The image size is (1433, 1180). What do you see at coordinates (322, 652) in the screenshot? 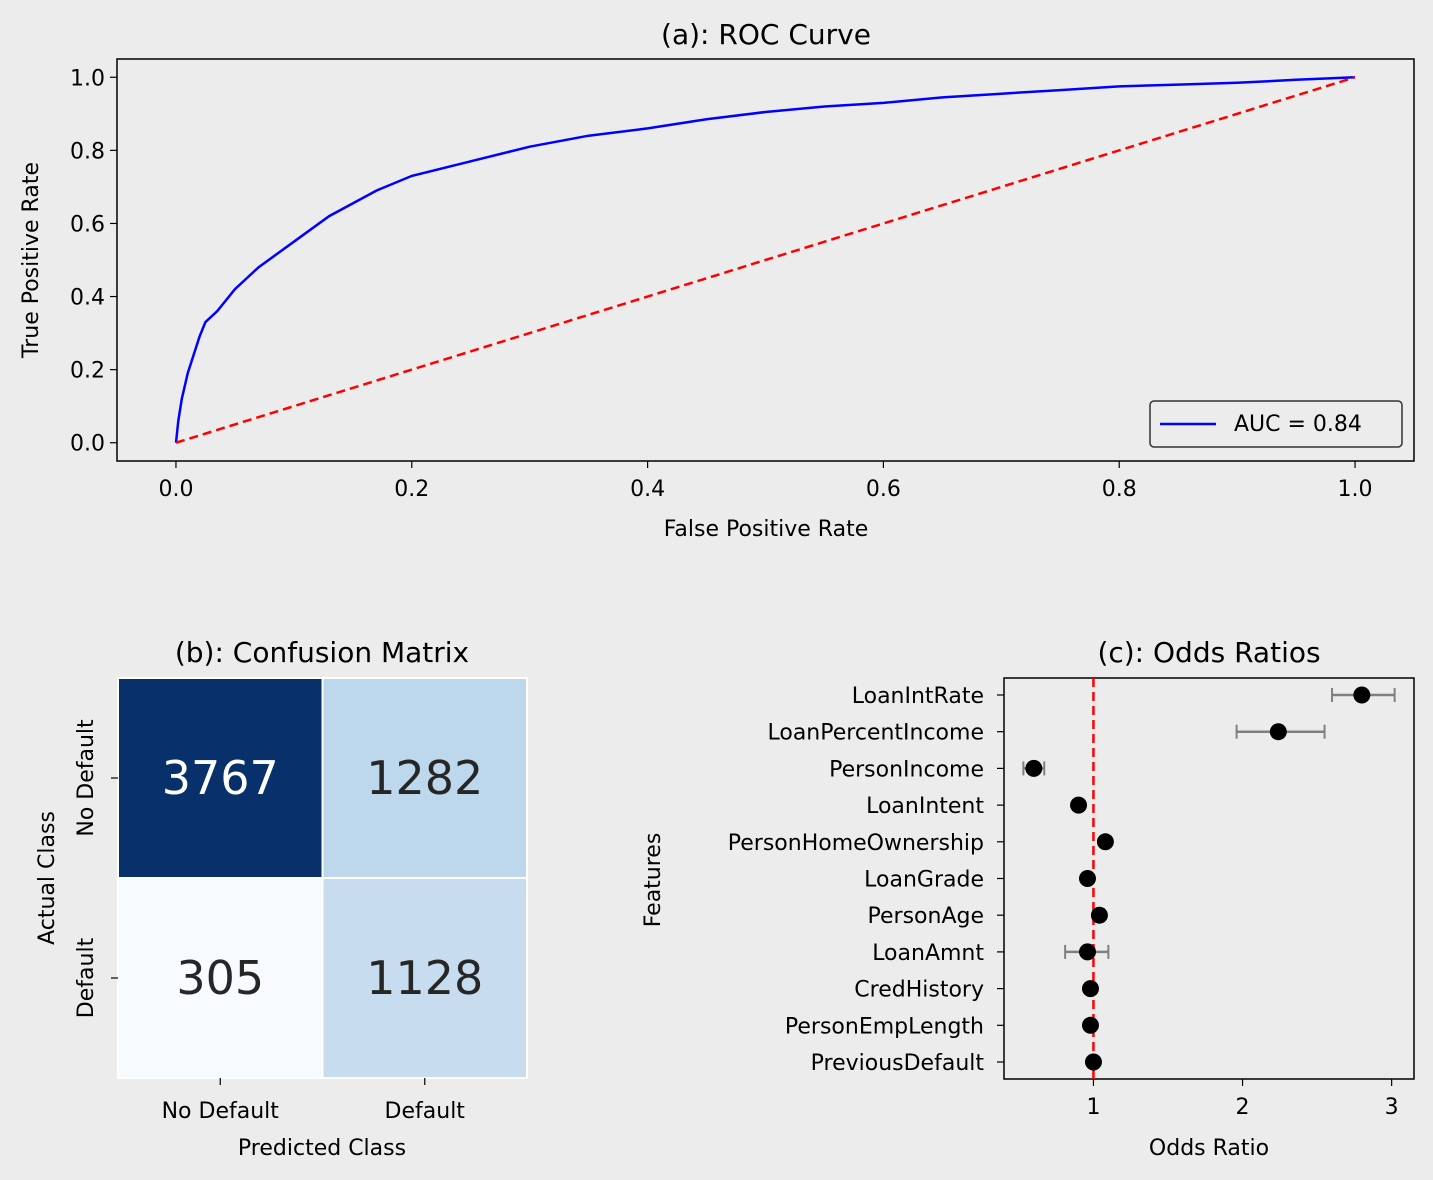
I see `cm-title: (b): Confusion Matrix` at bounding box center [322, 652].